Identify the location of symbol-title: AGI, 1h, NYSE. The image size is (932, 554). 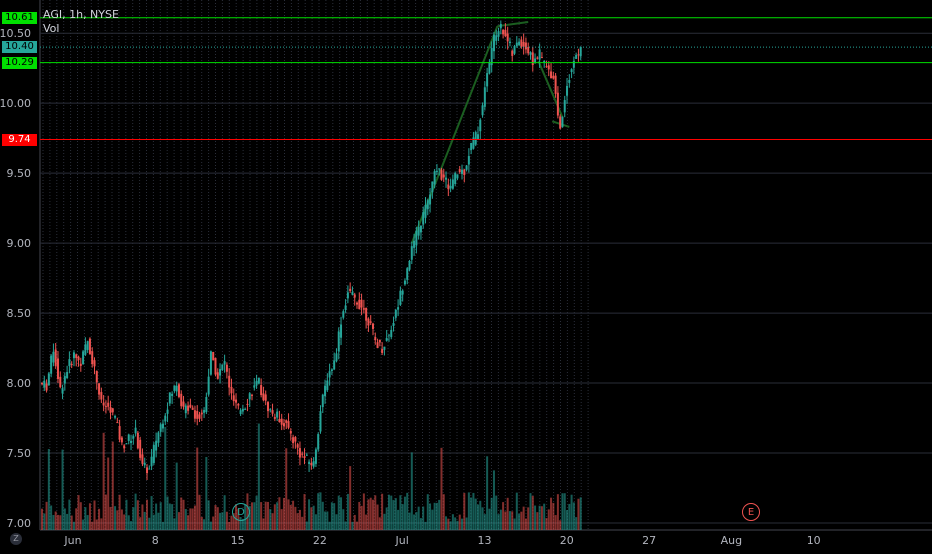
(81, 14).